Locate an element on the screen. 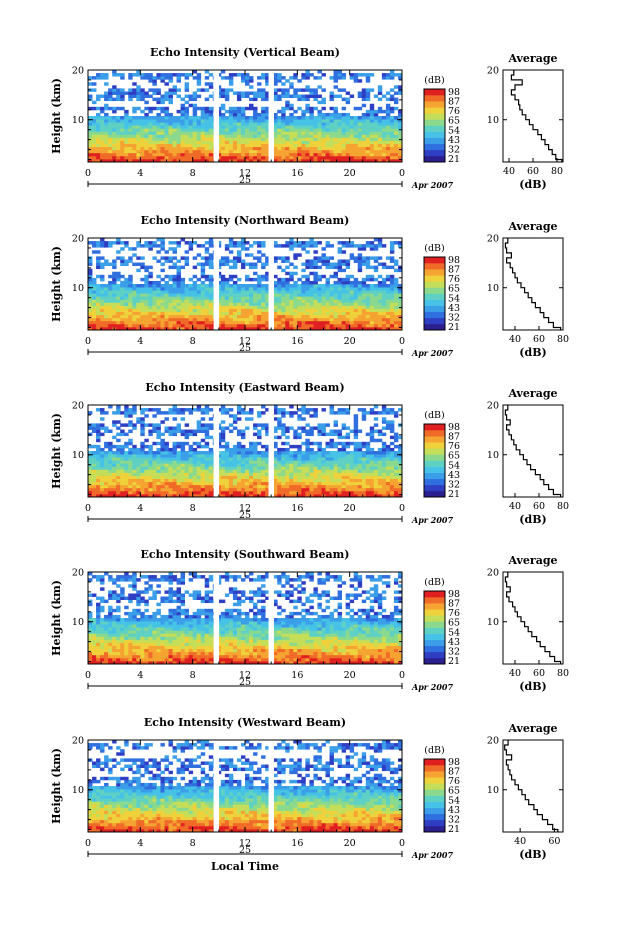  colorbar-swatch is located at coordinates (434, 128).